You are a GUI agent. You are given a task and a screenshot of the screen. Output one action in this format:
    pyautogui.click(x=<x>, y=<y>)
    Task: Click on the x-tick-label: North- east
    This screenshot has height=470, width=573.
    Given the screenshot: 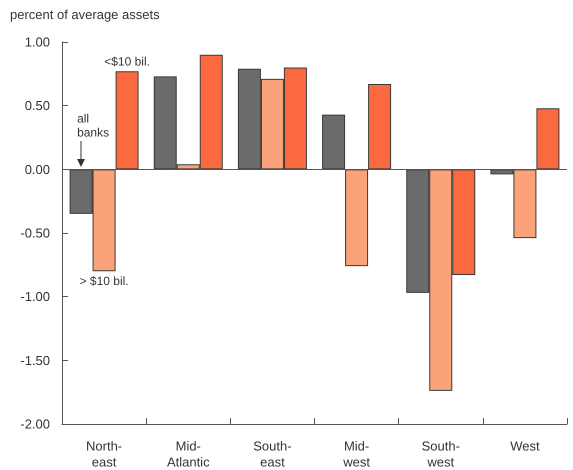 What is the action you would take?
    pyautogui.click(x=104, y=454)
    